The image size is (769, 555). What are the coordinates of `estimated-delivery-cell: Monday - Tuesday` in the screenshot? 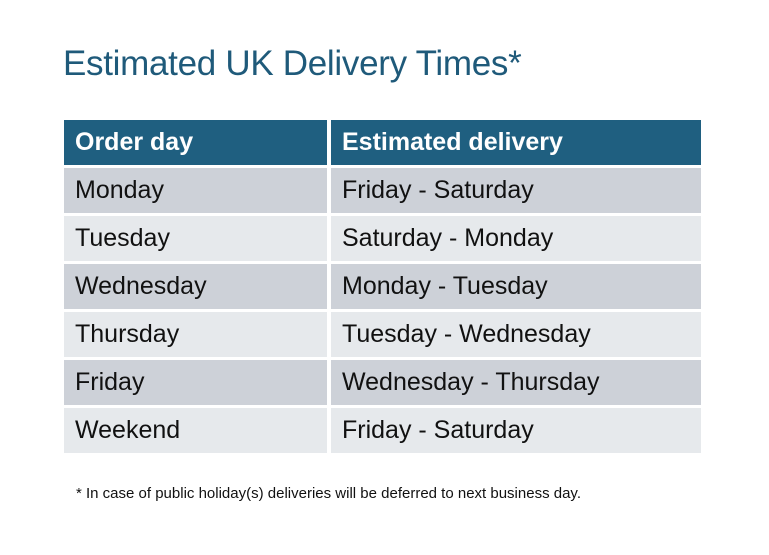 It's located at (516, 286).